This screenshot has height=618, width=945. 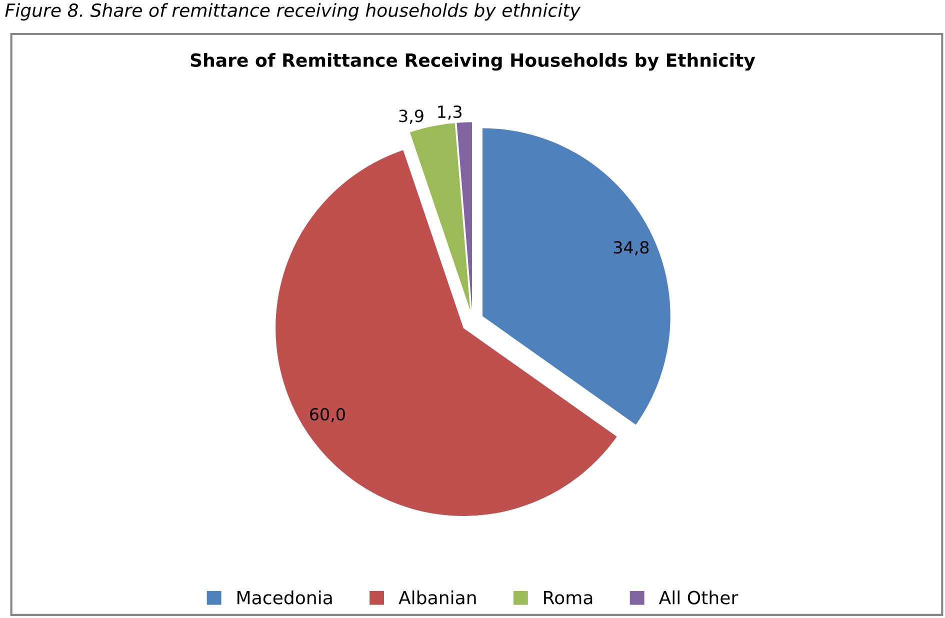 I want to click on legend-label: All Other, so click(x=698, y=597).